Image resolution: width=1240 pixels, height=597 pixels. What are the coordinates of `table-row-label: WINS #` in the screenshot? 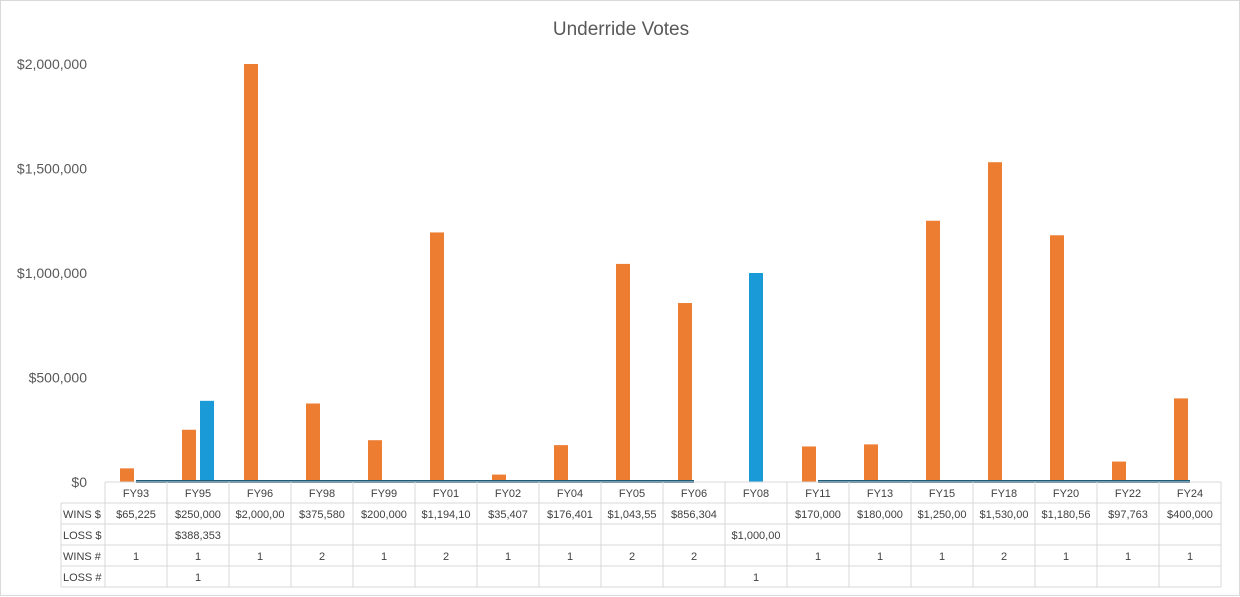 It's located at (82, 557).